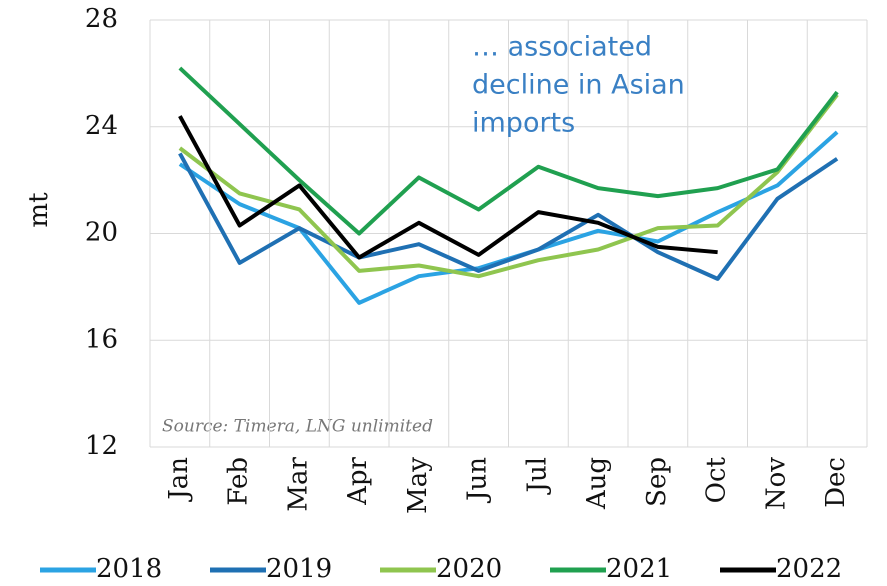  What do you see at coordinates (298, 483) in the screenshot?
I see `x-tick-label: Mar` at bounding box center [298, 483].